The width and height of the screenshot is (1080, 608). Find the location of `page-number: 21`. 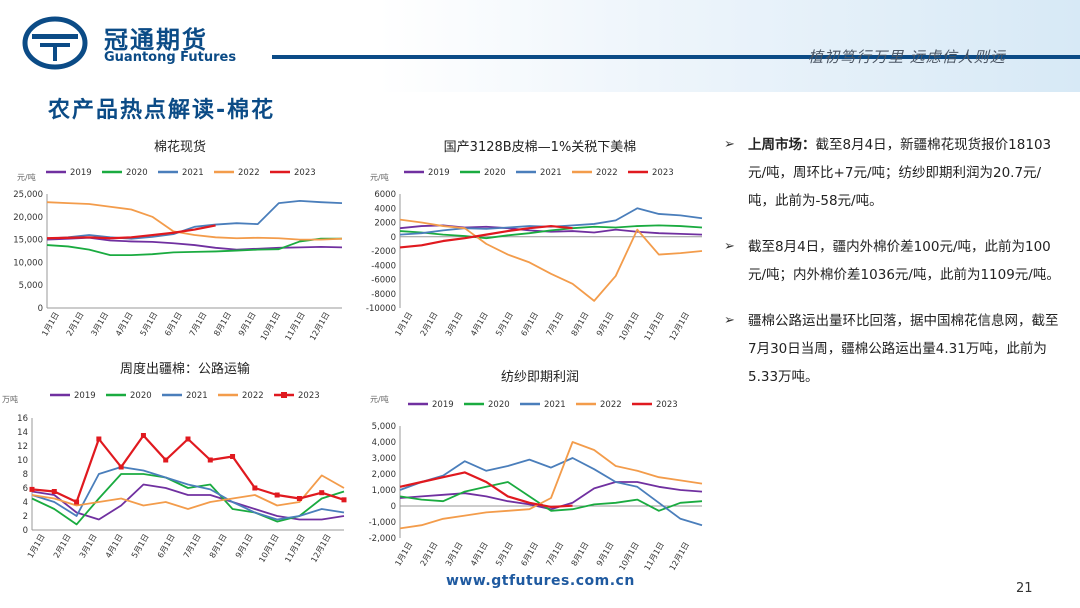

page-number: 21 is located at coordinates (1024, 588).